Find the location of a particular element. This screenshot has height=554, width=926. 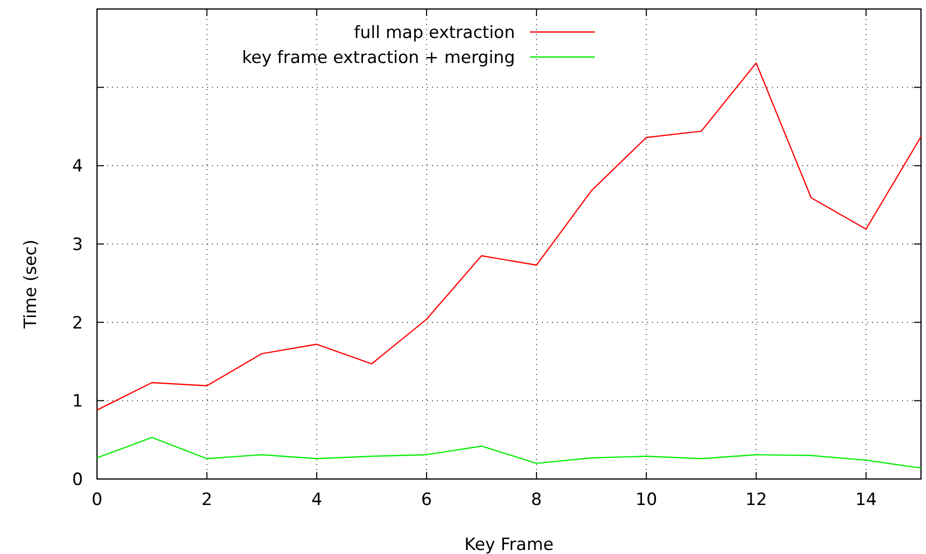

y-tick-label: 0 is located at coordinates (77, 480).